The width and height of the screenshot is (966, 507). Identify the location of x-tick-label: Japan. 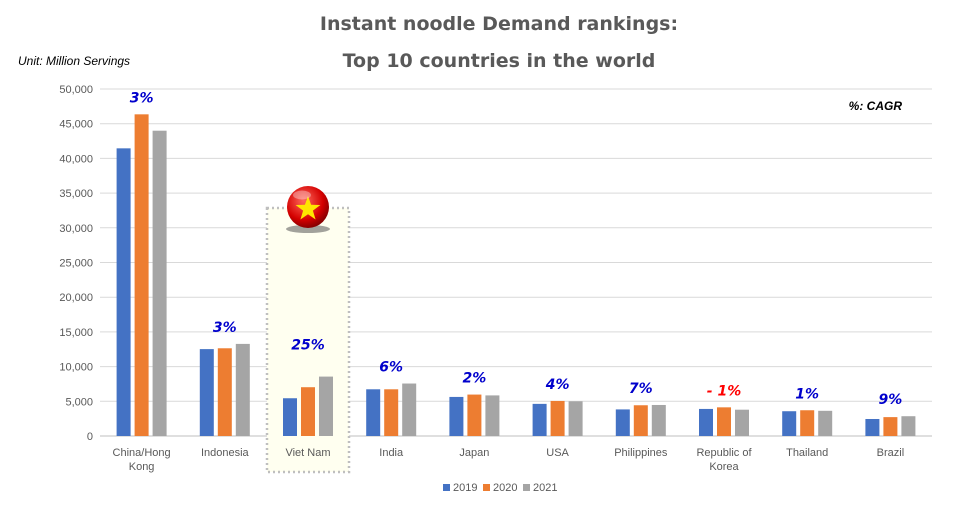
(474, 453).